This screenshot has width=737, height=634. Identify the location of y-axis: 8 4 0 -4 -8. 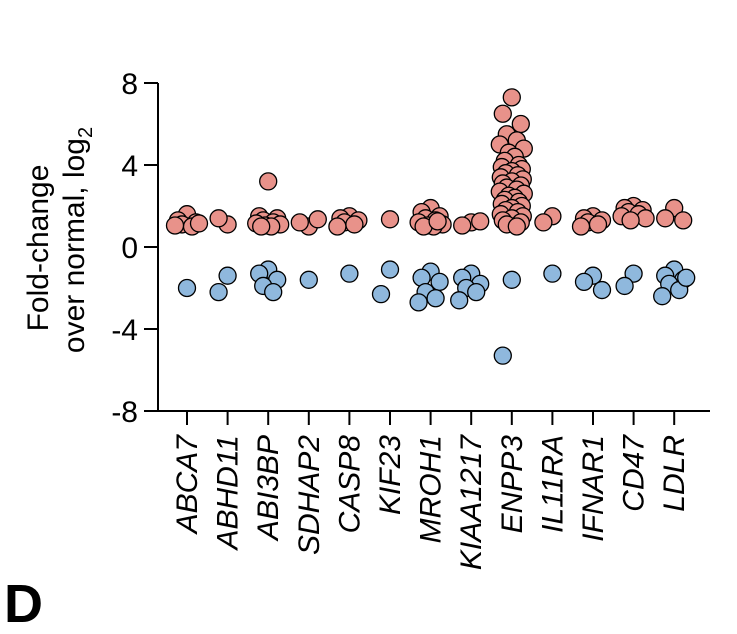
(135, 248).